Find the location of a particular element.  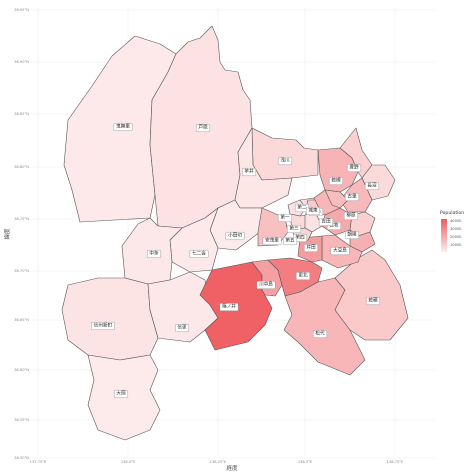

region-label-text: 吉田 is located at coordinates (326, 222).